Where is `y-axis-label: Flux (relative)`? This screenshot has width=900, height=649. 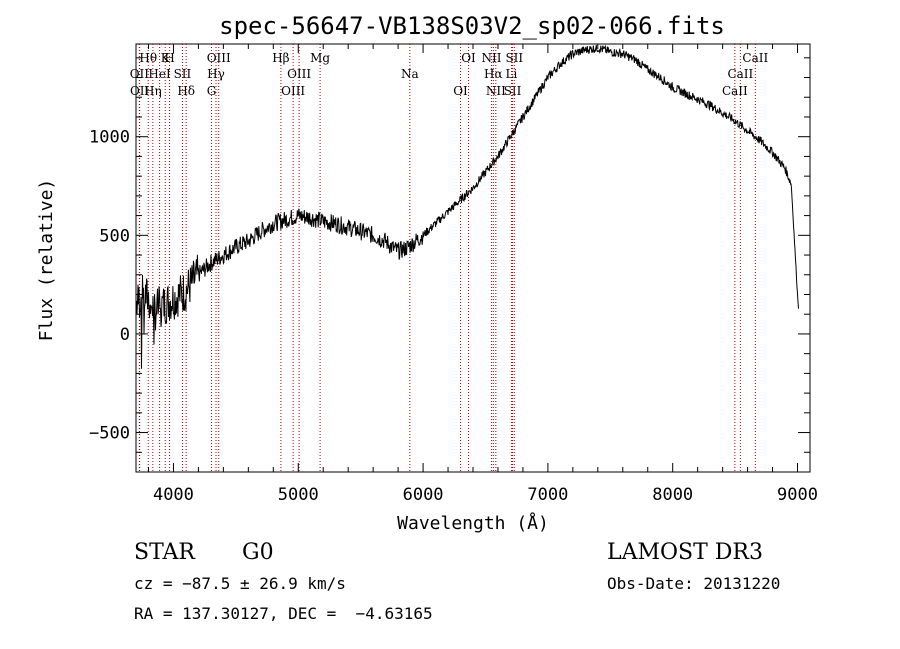
y-axis-label: Flux (relative) is located at coordinates (46, 260).